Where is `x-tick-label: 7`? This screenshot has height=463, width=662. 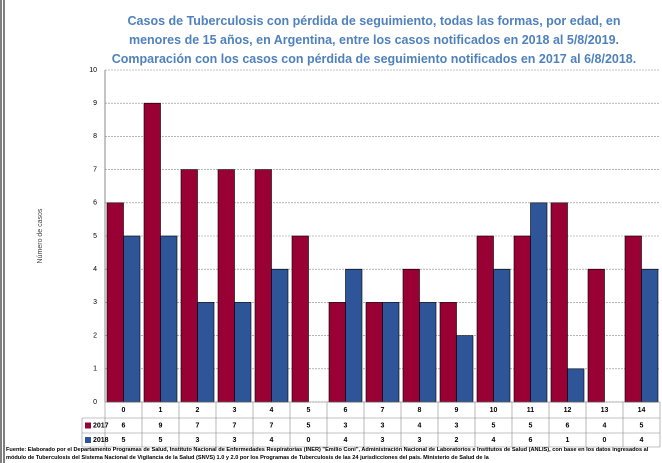
x-tick-label: 7 is located at coordinates (383, 410).